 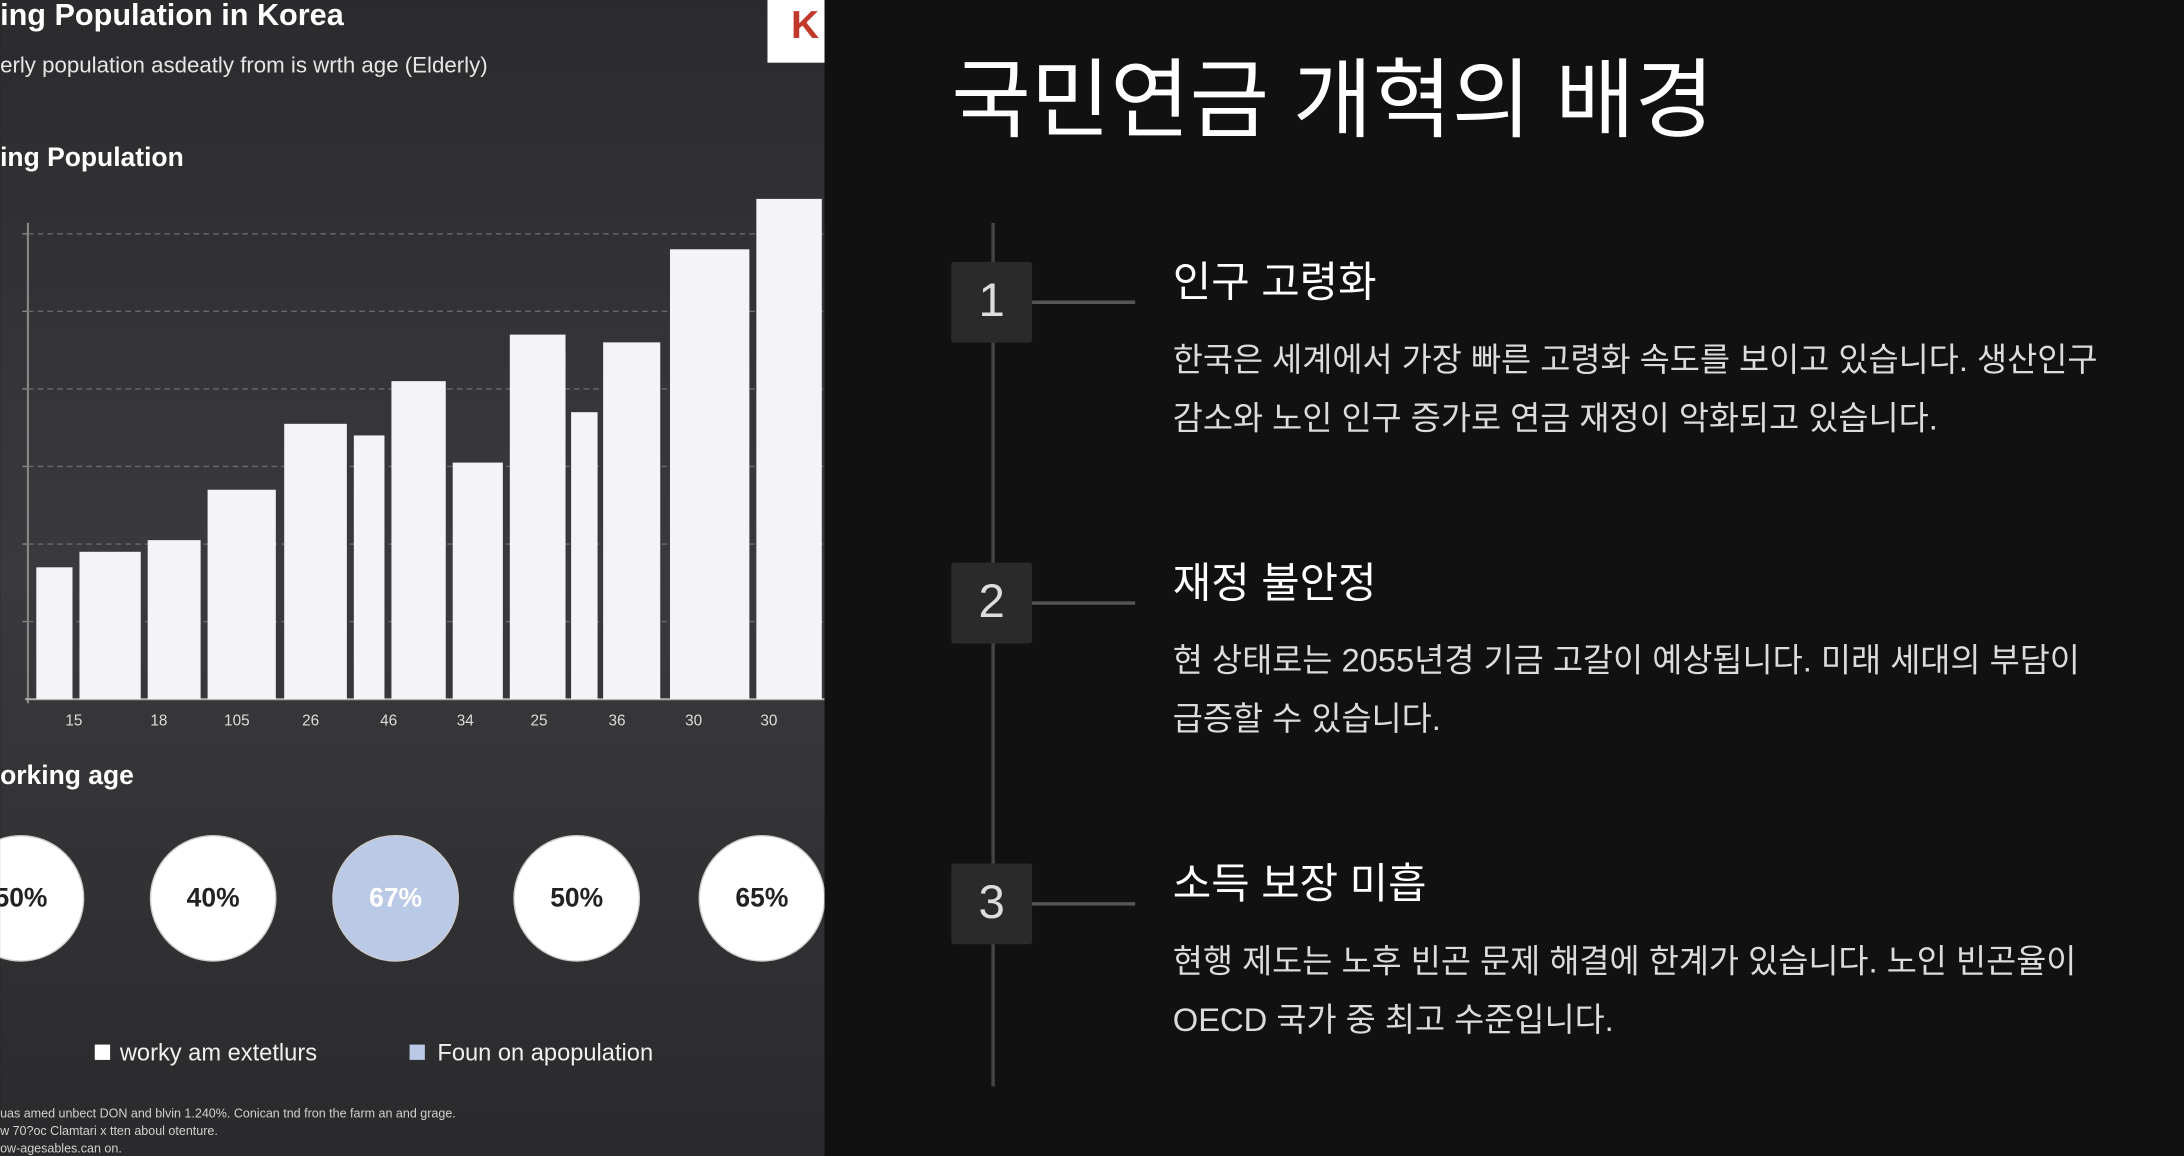 I want to click on item-number: 3, so click(x=992, y=902).